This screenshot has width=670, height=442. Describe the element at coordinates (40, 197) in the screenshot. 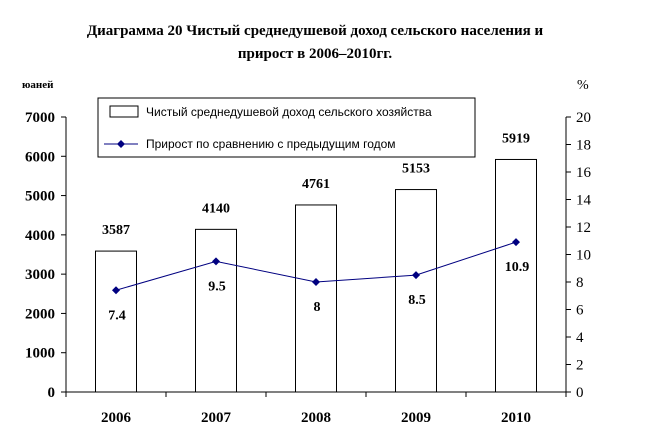

I see `left-tick-label: 5000` at that location.